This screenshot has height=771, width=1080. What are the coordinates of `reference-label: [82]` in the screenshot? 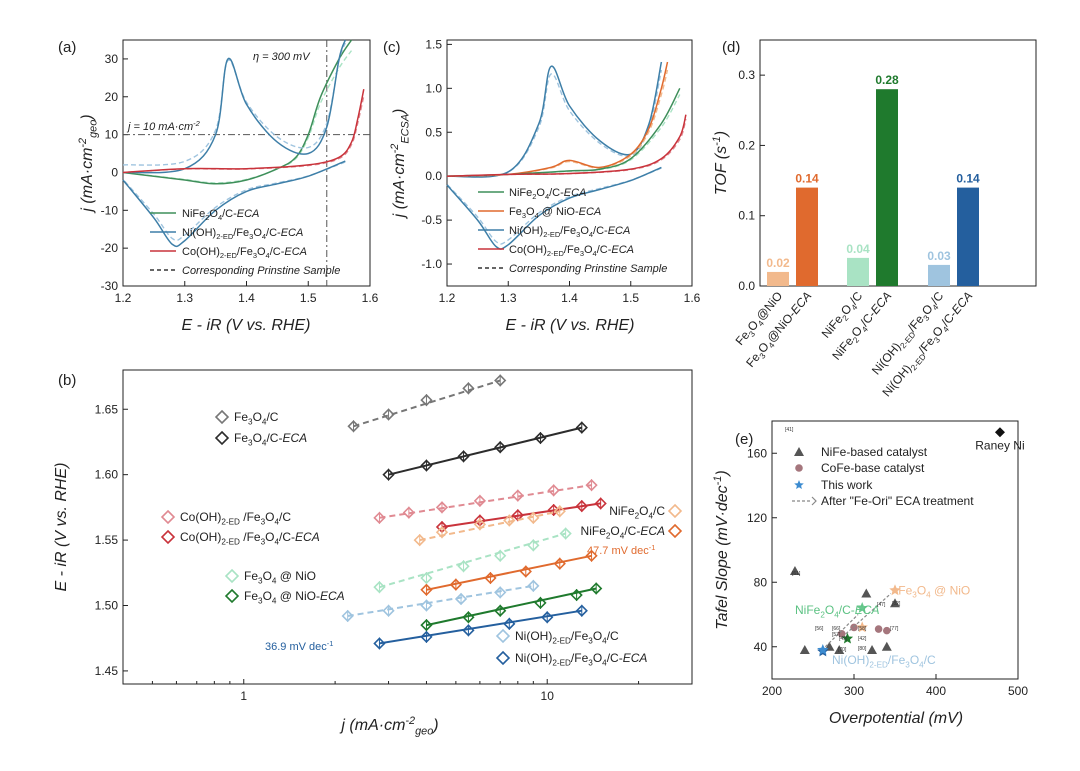 It's located at (896, 604).